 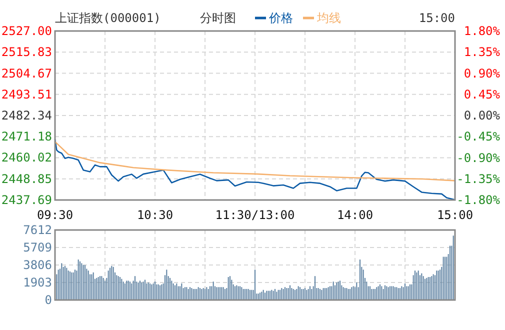 What do you see at coordinates (478, 157) in the screenshot?
I see `y2-tick-label: -0.90%` at bounding box center [478, 157].